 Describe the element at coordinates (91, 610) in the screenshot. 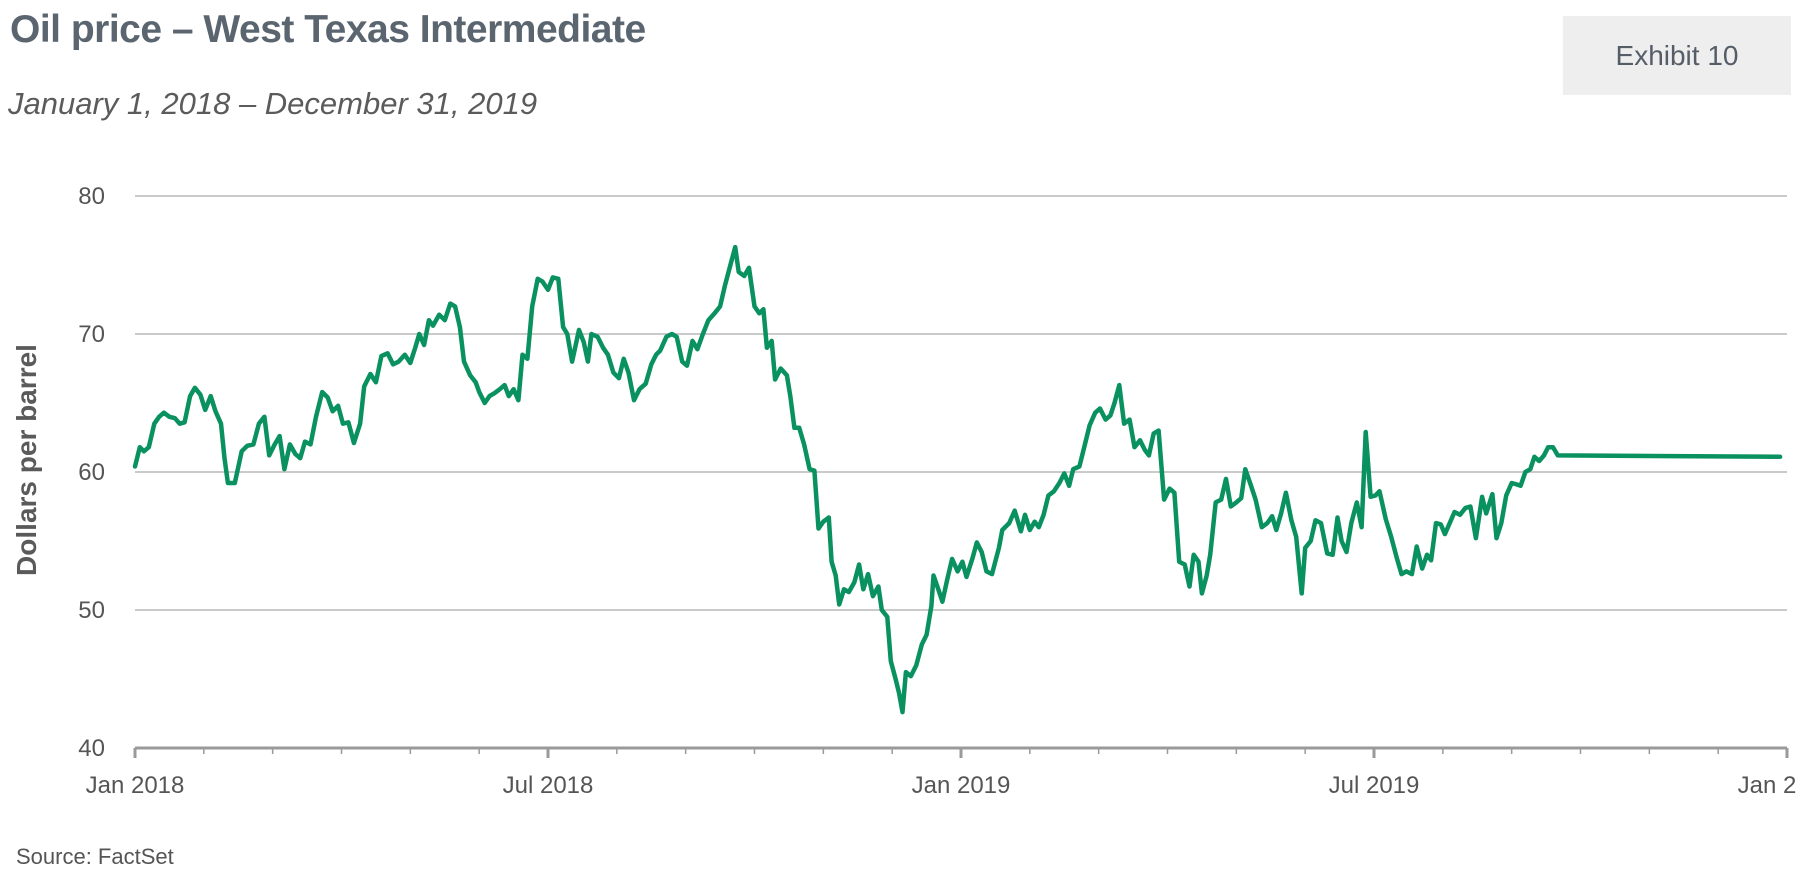

I see `y-tick-50: 50` at that location.